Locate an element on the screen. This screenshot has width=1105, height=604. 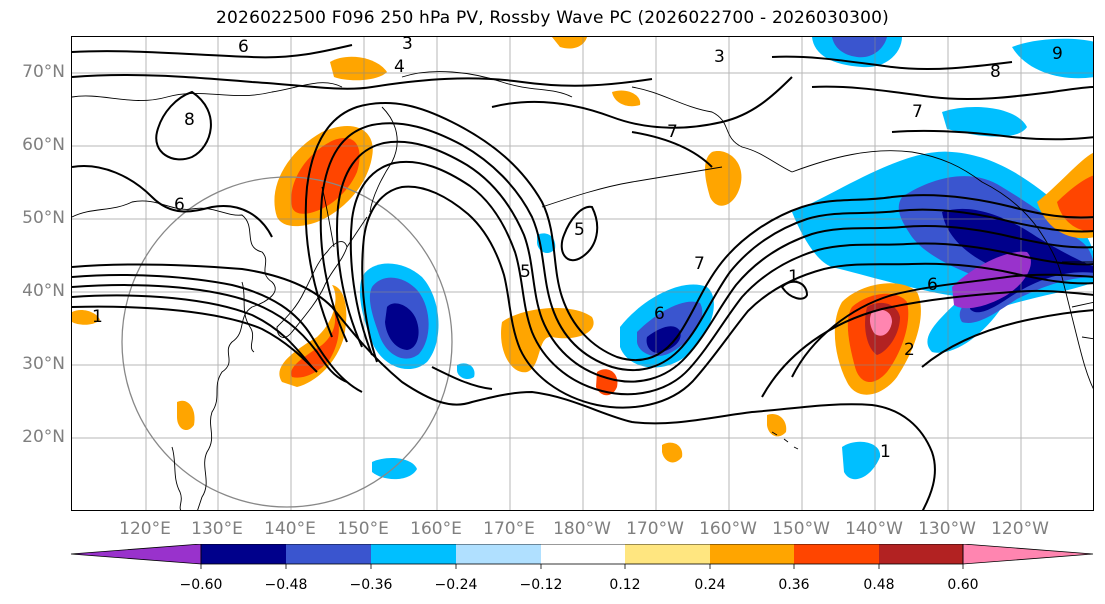
colorbar-frame is located at coordinates (582, 554).